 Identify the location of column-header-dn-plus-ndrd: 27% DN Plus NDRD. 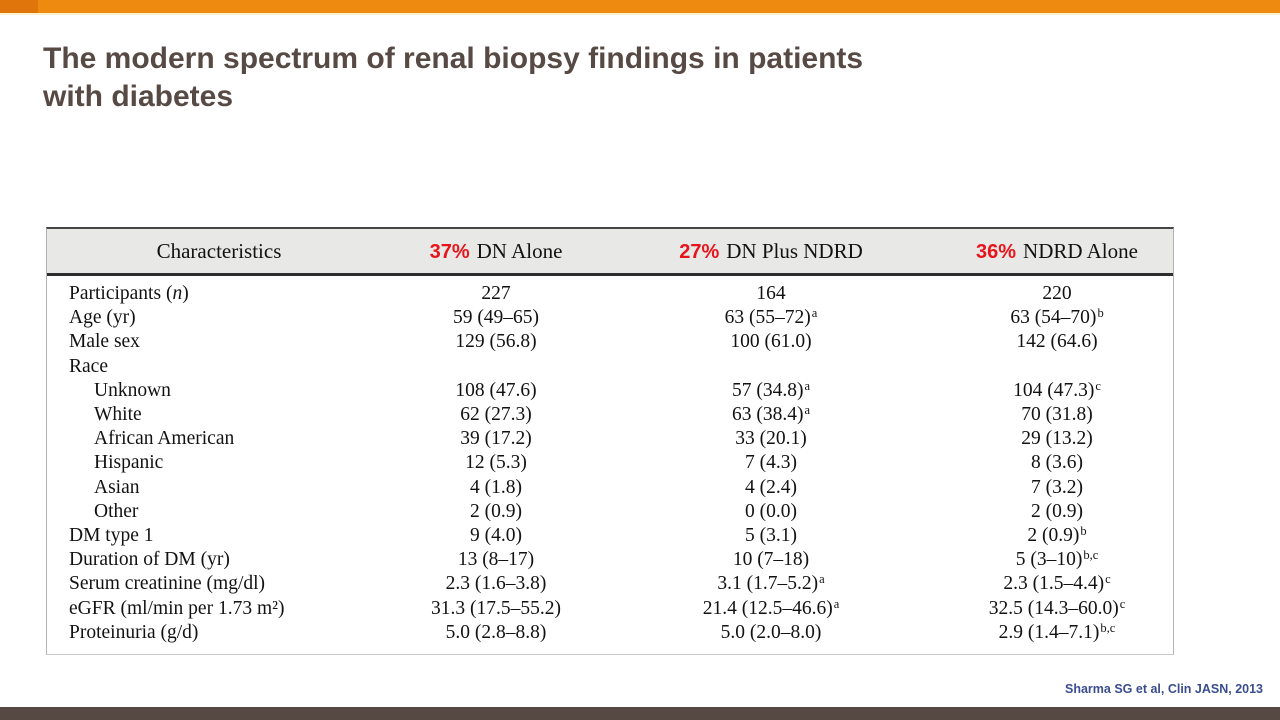
(771, 251).